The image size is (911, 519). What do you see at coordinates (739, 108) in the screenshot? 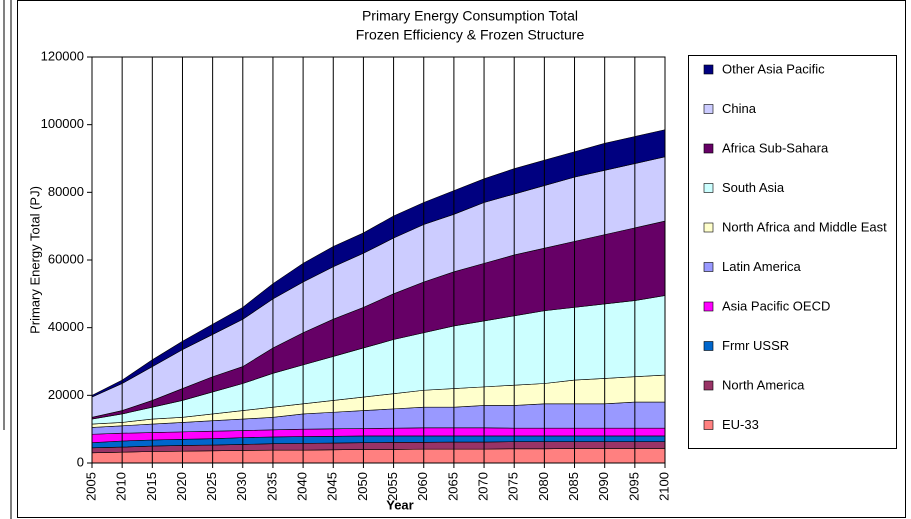
I see `legend-label: China` at bounding box center [739, 108].